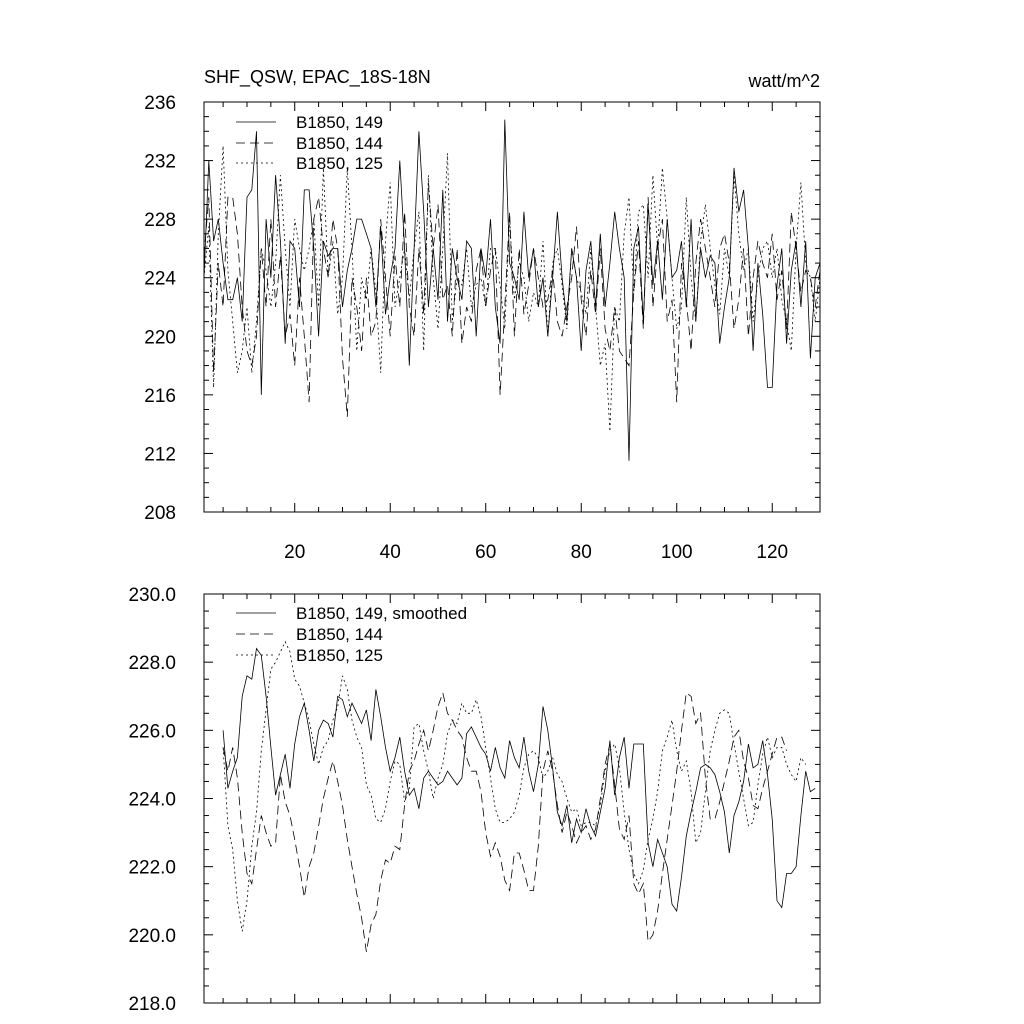  I want to click on y-tick-label: 208, so click(160, 513).